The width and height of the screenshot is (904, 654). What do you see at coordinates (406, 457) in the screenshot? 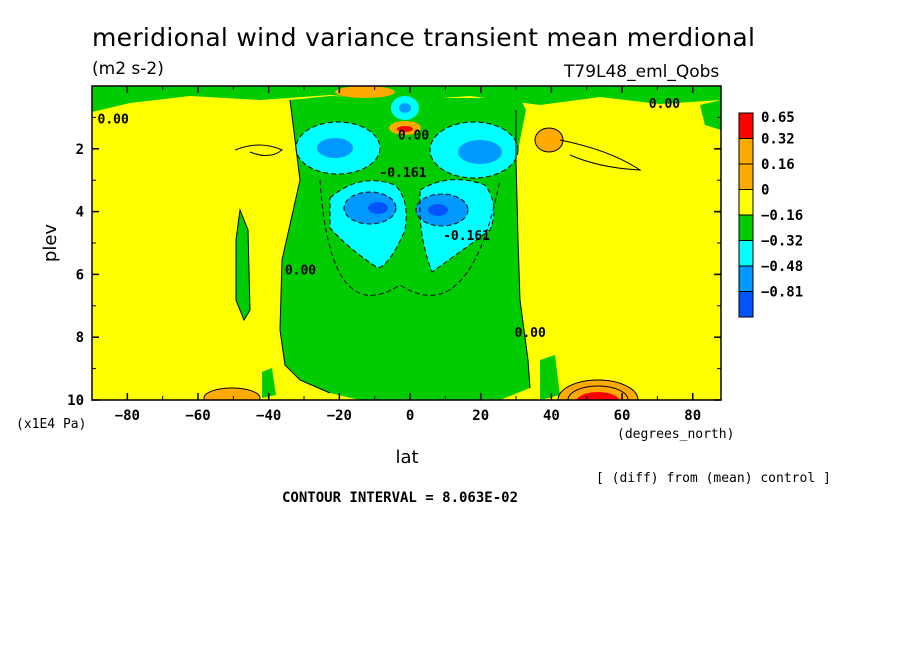
I see `x-axis-label: lat` at bounding box center [406, 457].